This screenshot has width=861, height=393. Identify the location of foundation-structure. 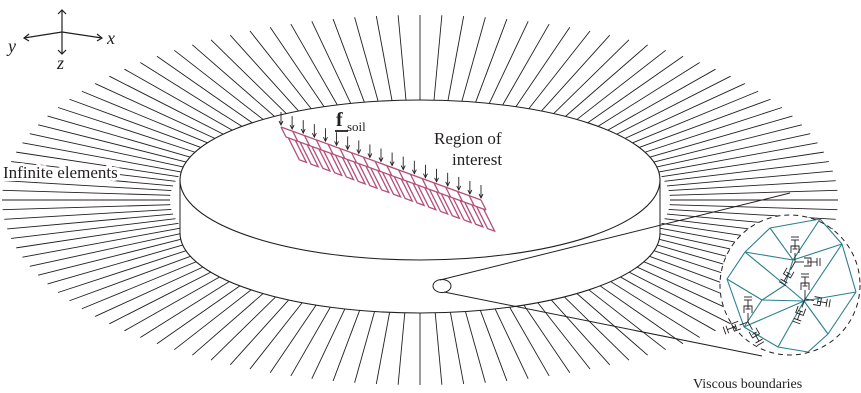
(388, 179).